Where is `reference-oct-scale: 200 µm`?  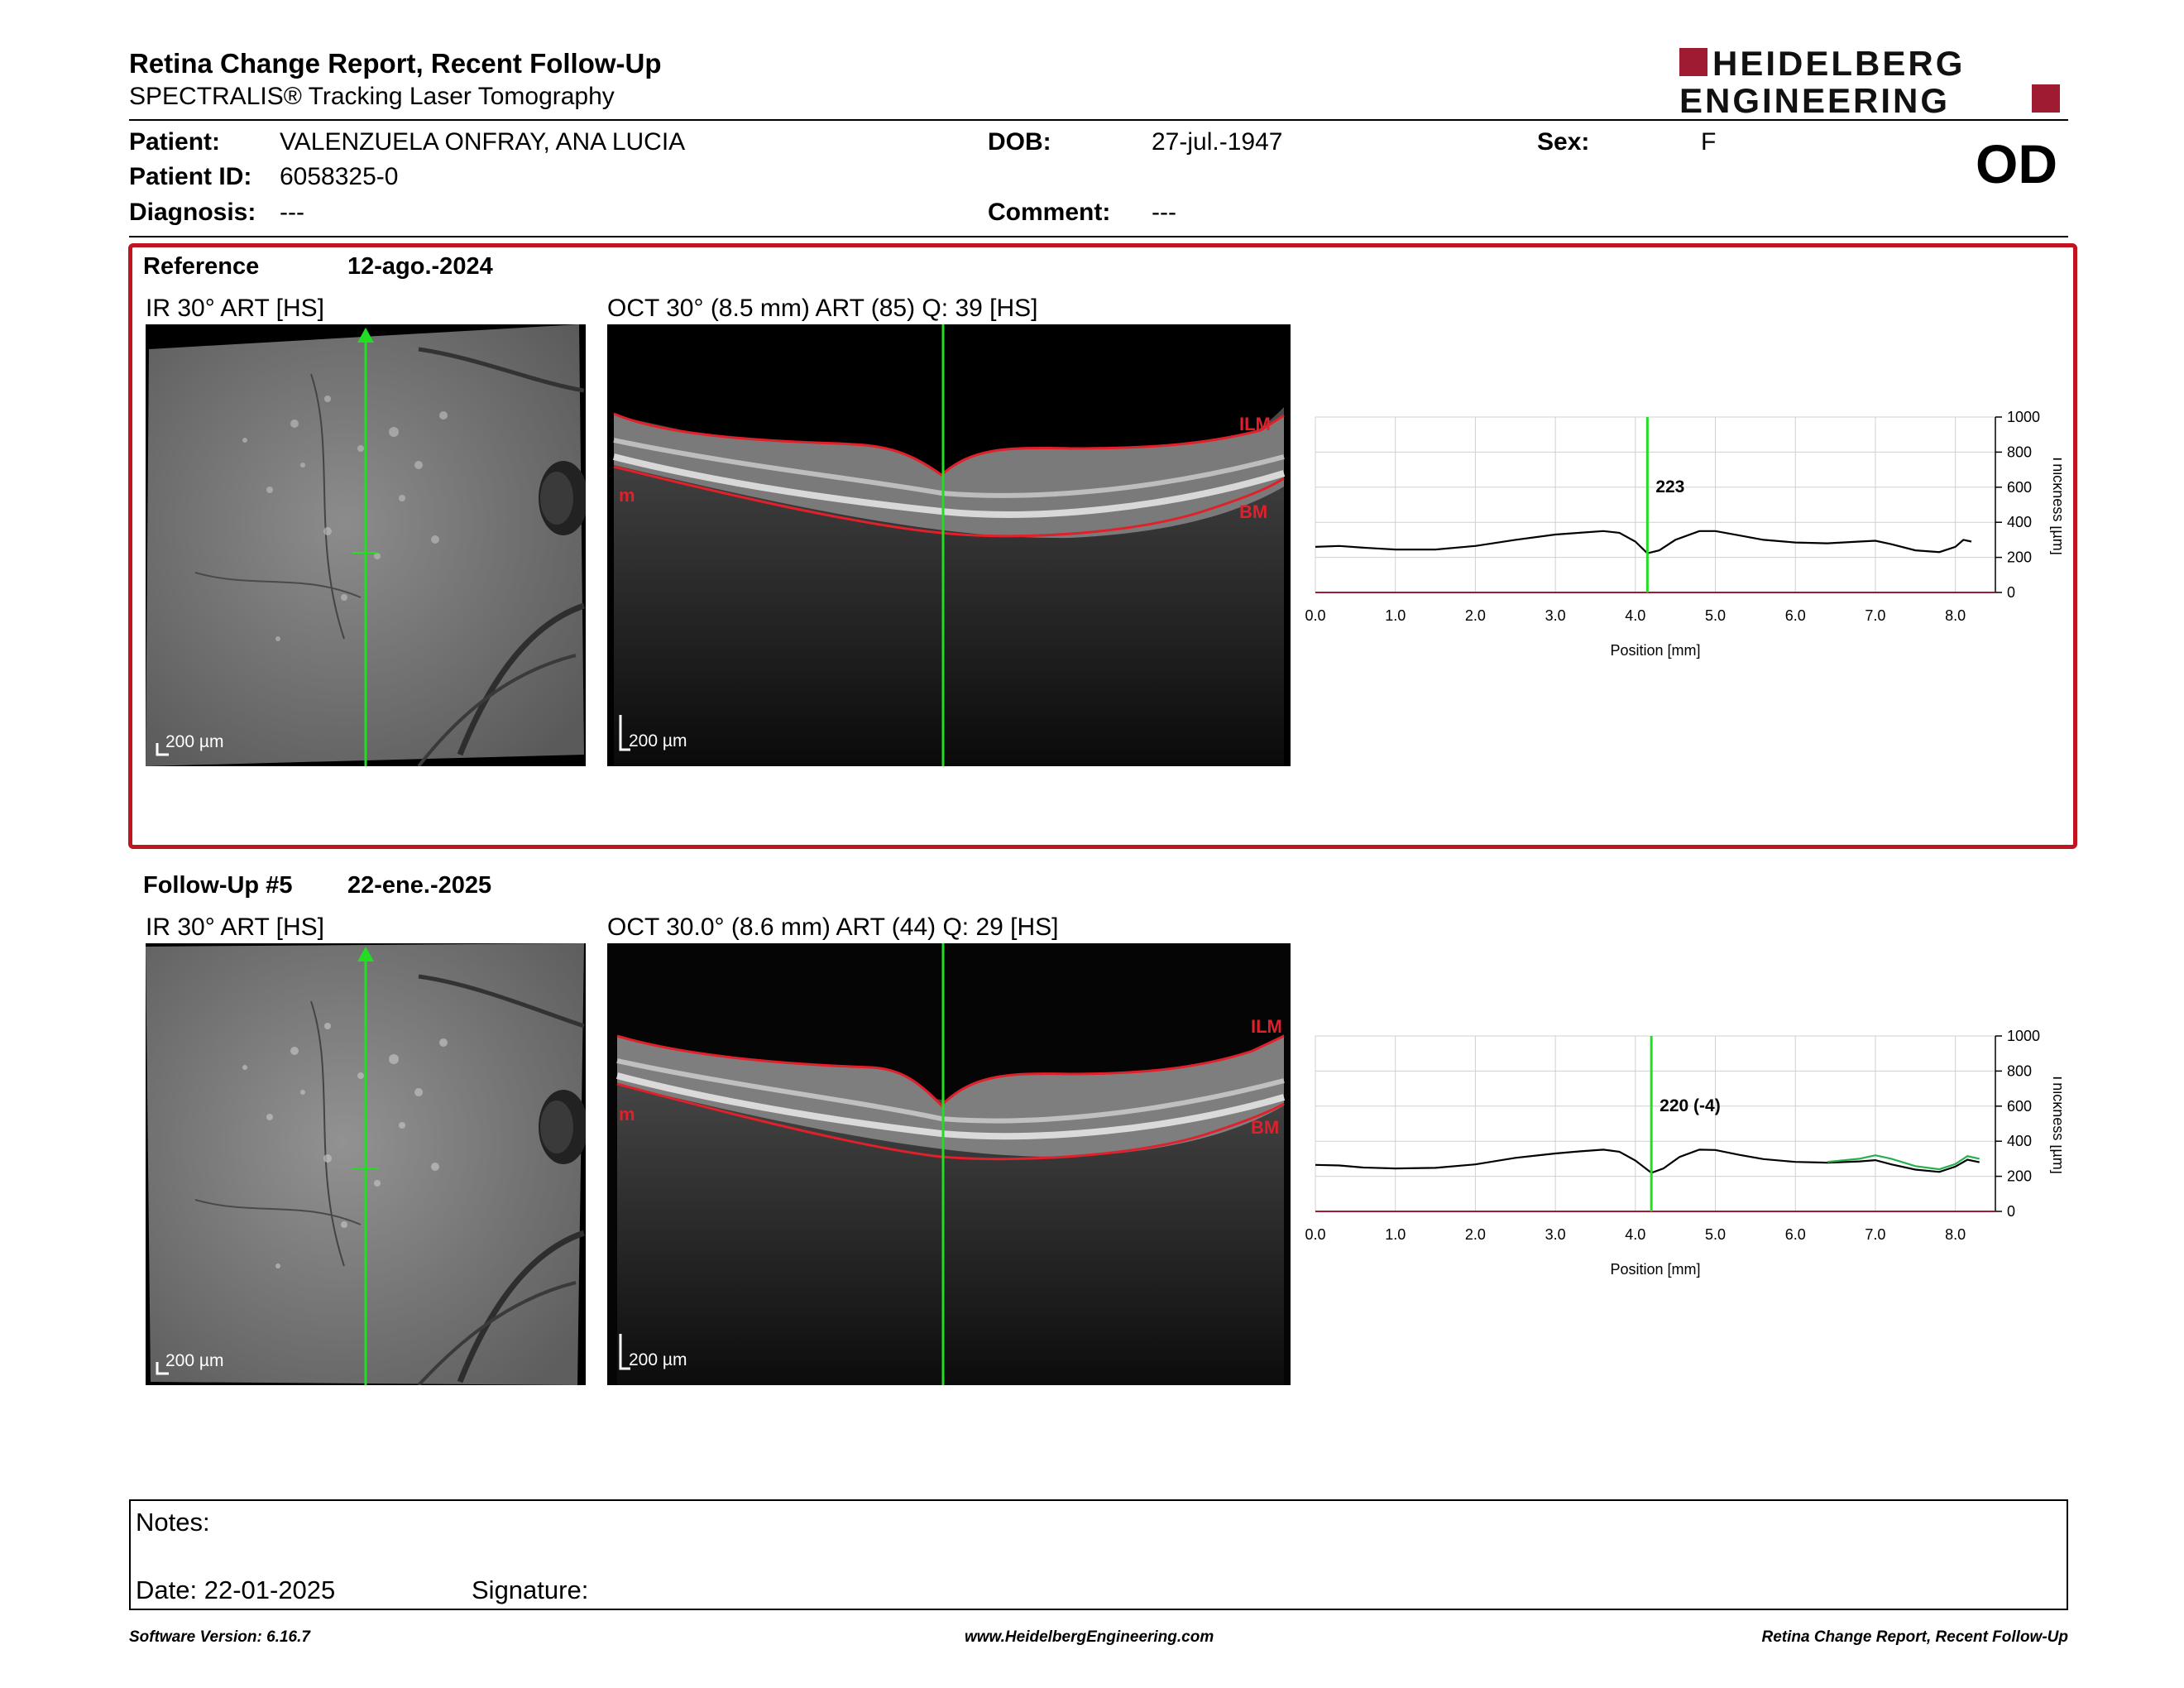 reference-oct-scale: 200 µm is located at coordinates (658, 740).